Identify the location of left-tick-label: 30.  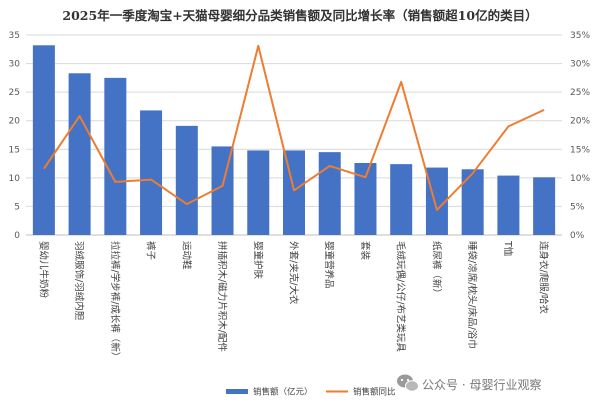
(15, 65).